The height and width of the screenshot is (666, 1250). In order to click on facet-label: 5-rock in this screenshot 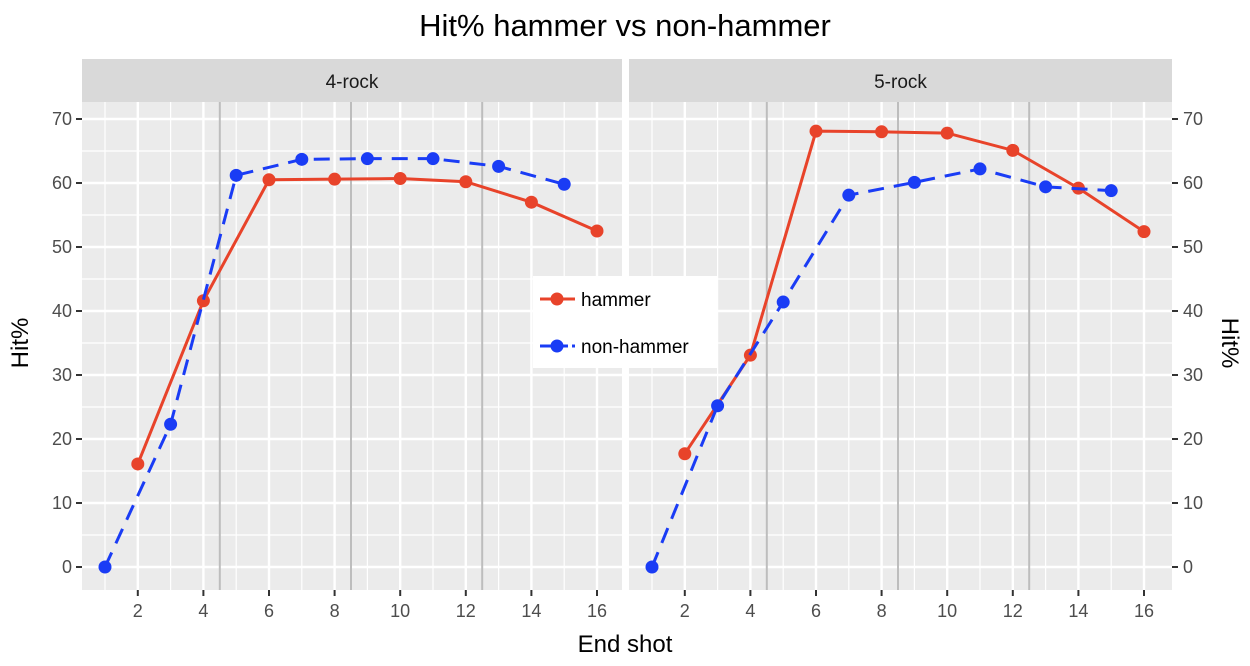, I will do `click(900, 82)`.